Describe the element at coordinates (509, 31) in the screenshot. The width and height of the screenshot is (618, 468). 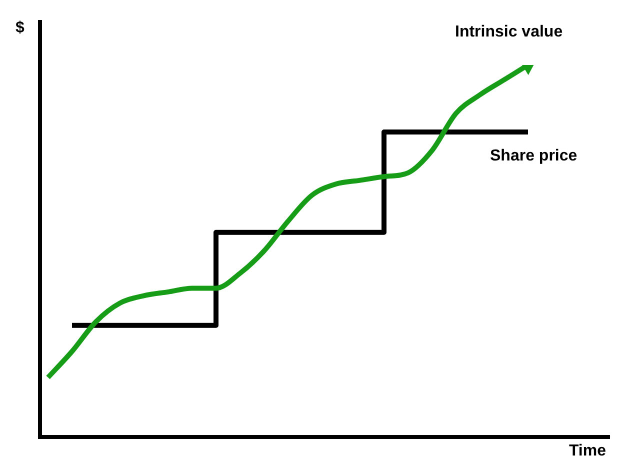
I see `series-label: Intrinsic value` at that location.